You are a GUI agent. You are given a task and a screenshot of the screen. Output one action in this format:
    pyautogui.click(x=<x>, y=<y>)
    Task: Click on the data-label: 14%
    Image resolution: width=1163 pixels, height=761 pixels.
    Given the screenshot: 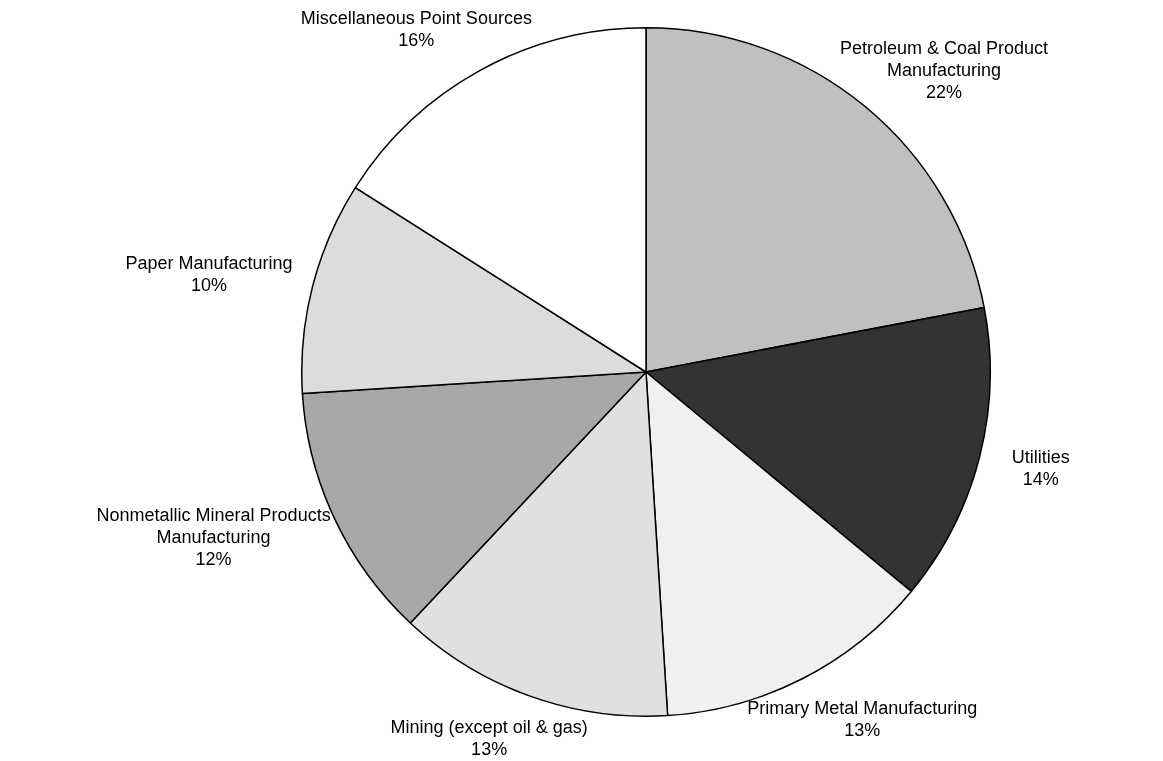 What is the action you would take?
    pyautogui.click(x=1040, y=479)
    